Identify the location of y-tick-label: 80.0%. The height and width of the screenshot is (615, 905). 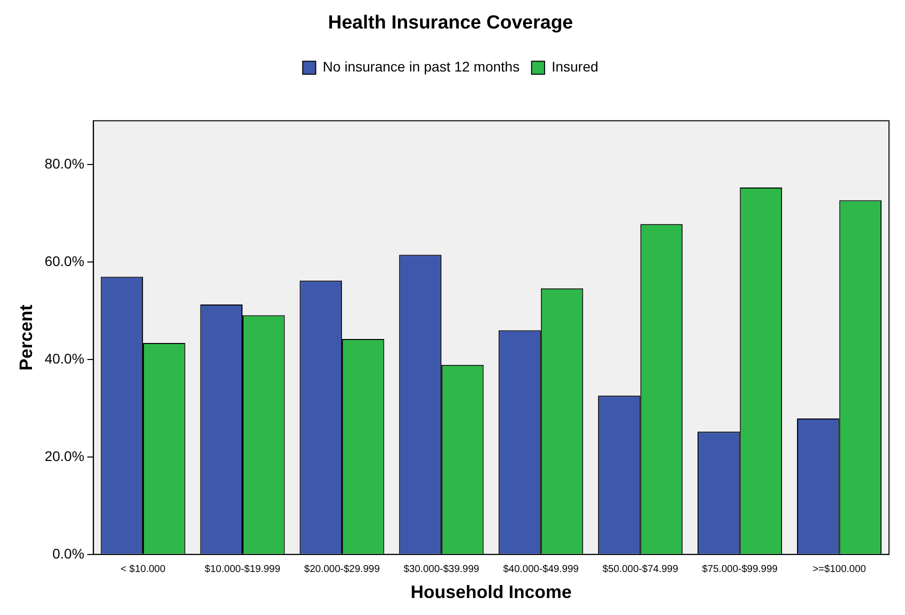
(64, 164).